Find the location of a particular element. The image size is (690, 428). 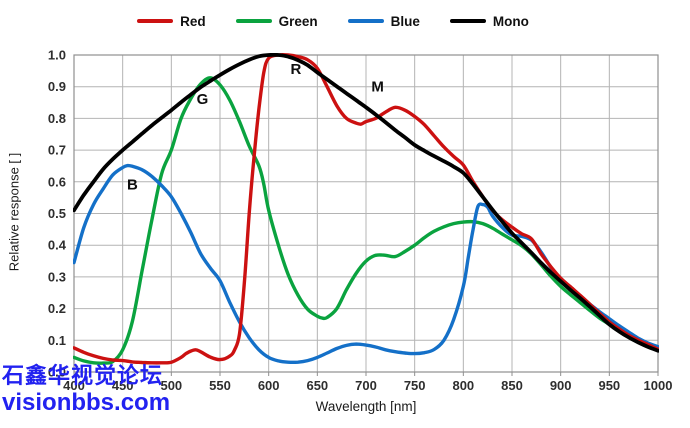

y-tick-label: 0.0 is located at coordinates (57, 372).